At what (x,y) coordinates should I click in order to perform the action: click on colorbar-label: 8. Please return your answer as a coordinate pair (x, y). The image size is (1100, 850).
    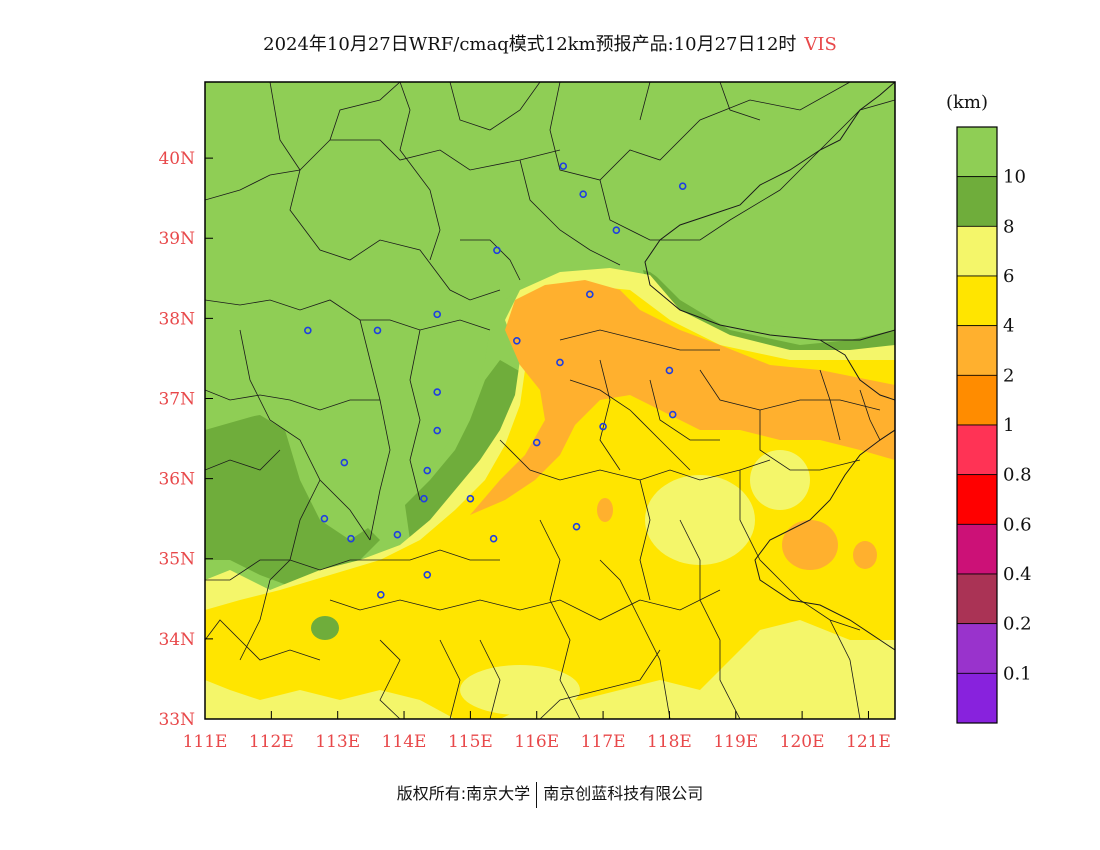
    Looking at the image, I should click on (1008, 226).